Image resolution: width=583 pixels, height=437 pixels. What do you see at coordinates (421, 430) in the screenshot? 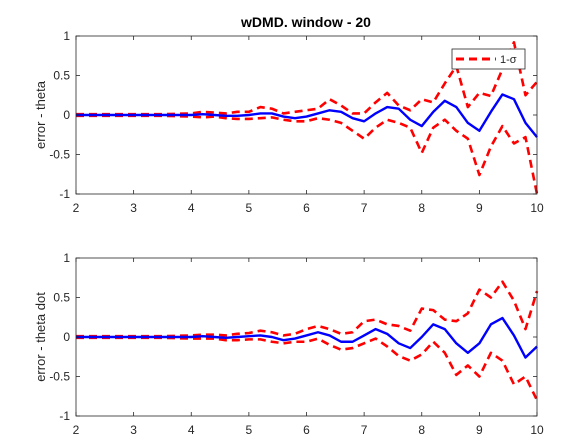
I see `bottom-plot-xtick-label: 8` at bounding box center [421, 430].